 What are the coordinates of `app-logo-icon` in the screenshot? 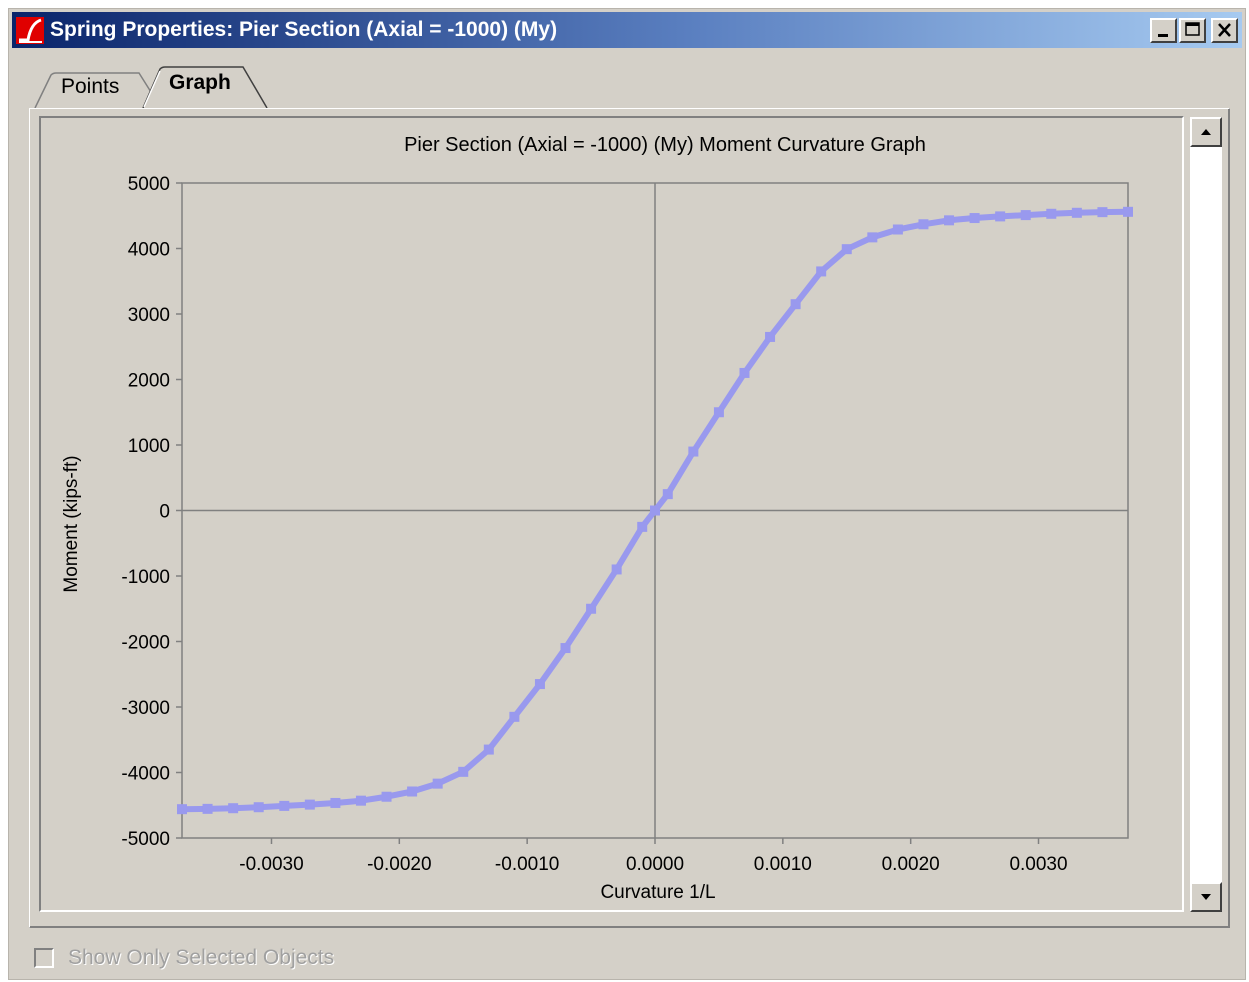 It's located at (30, 30).